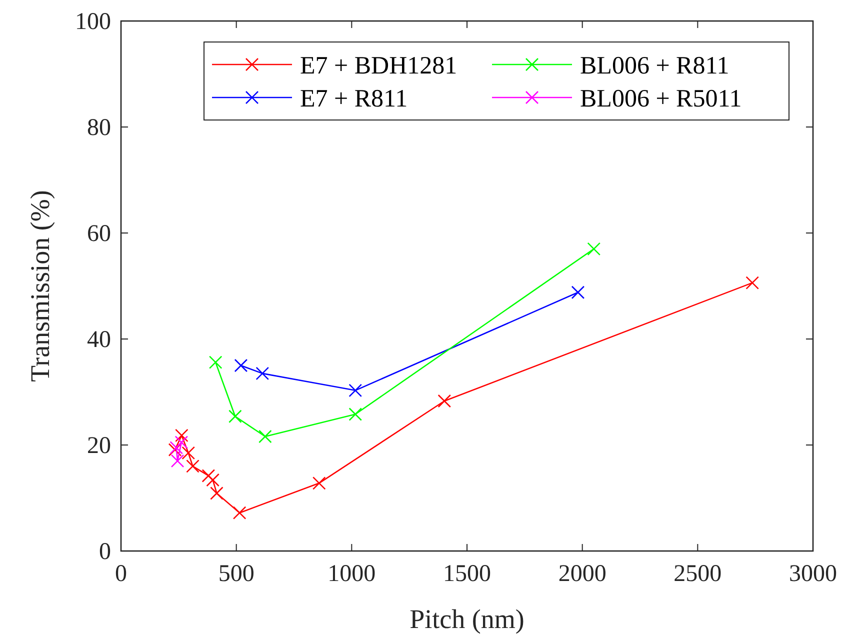 The image size is (850, 642). Describe the element at coordinates (93, 22) in the screenshot. I see `y-tick-label: 100` at that location.